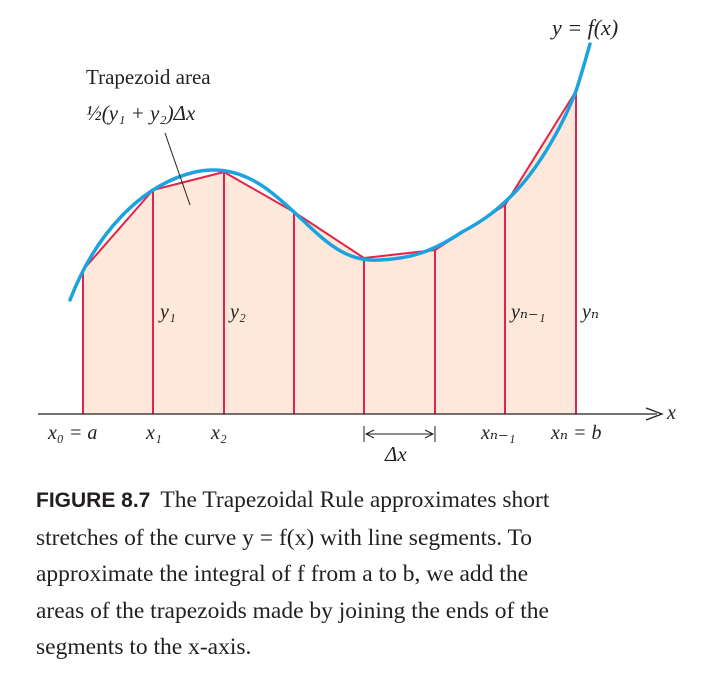  I want to click on xn-label: xₙ = b, so click(575, 433).